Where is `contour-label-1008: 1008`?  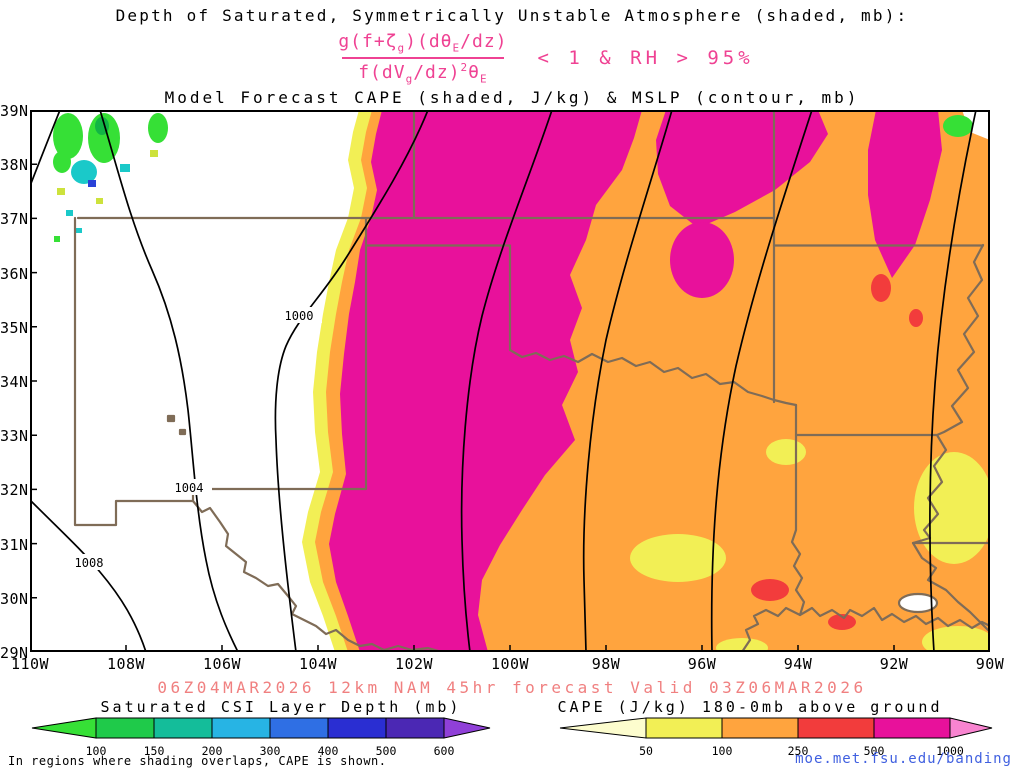
contour-label-1008: 1008 is located at coordinates (89, 563).